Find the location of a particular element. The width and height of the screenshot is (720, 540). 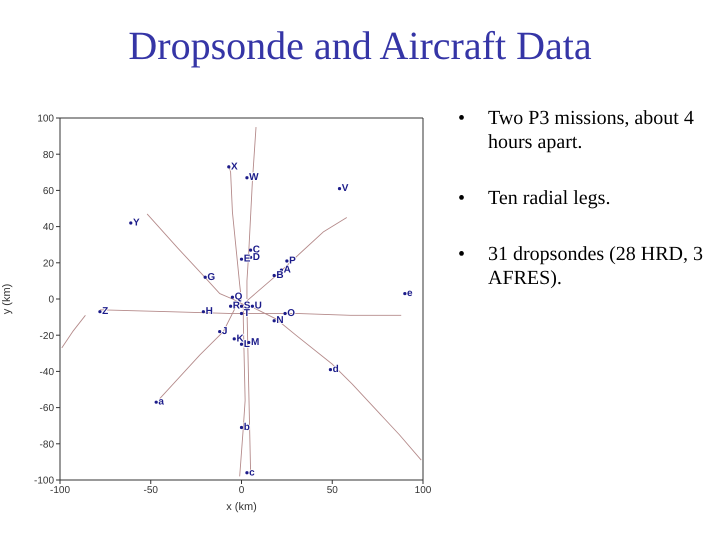

x-tick-label: -50 is located at coordinates (151, 490).